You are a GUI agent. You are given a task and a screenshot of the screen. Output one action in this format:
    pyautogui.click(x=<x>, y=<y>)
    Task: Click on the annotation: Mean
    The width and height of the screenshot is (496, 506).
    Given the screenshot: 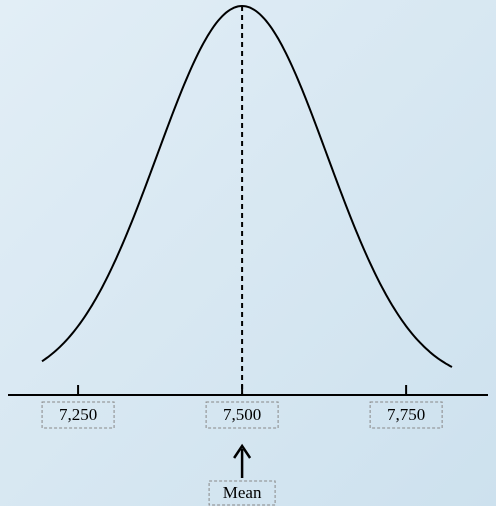 What is the action you would take?
    pyautogui.click(x=242, y=492)
    